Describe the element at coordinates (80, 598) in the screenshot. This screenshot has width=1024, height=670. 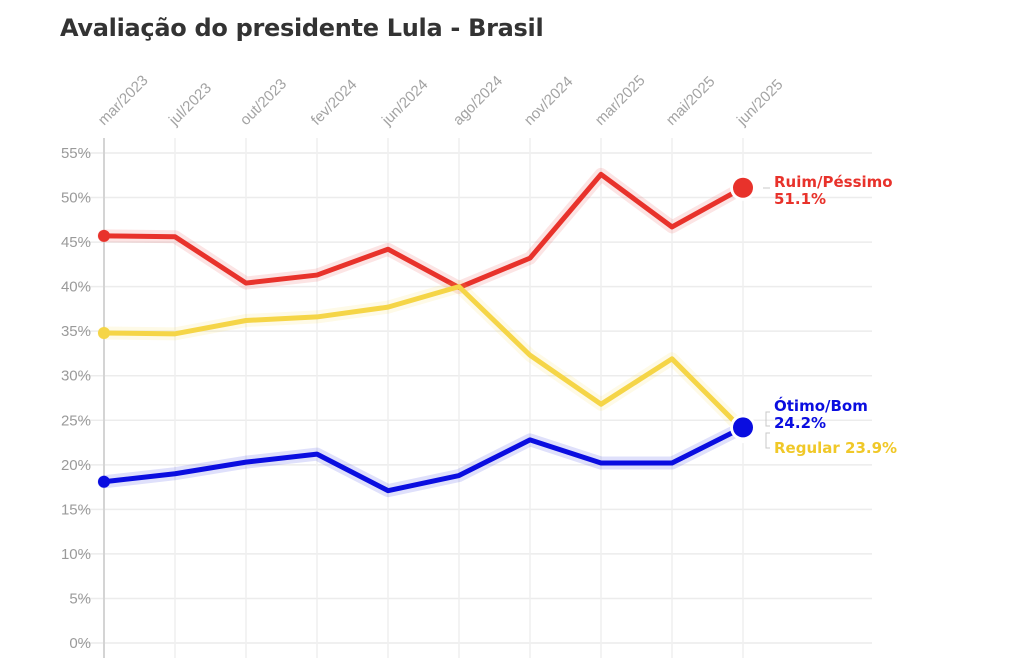
I see `y-tick-label: 5%` at that location.